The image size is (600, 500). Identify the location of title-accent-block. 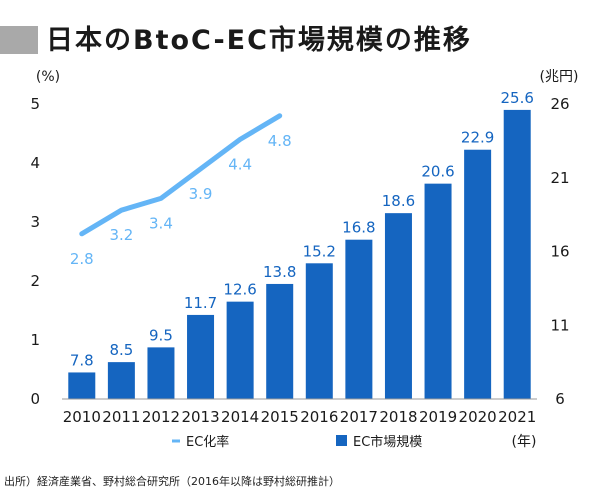
(19, 40).